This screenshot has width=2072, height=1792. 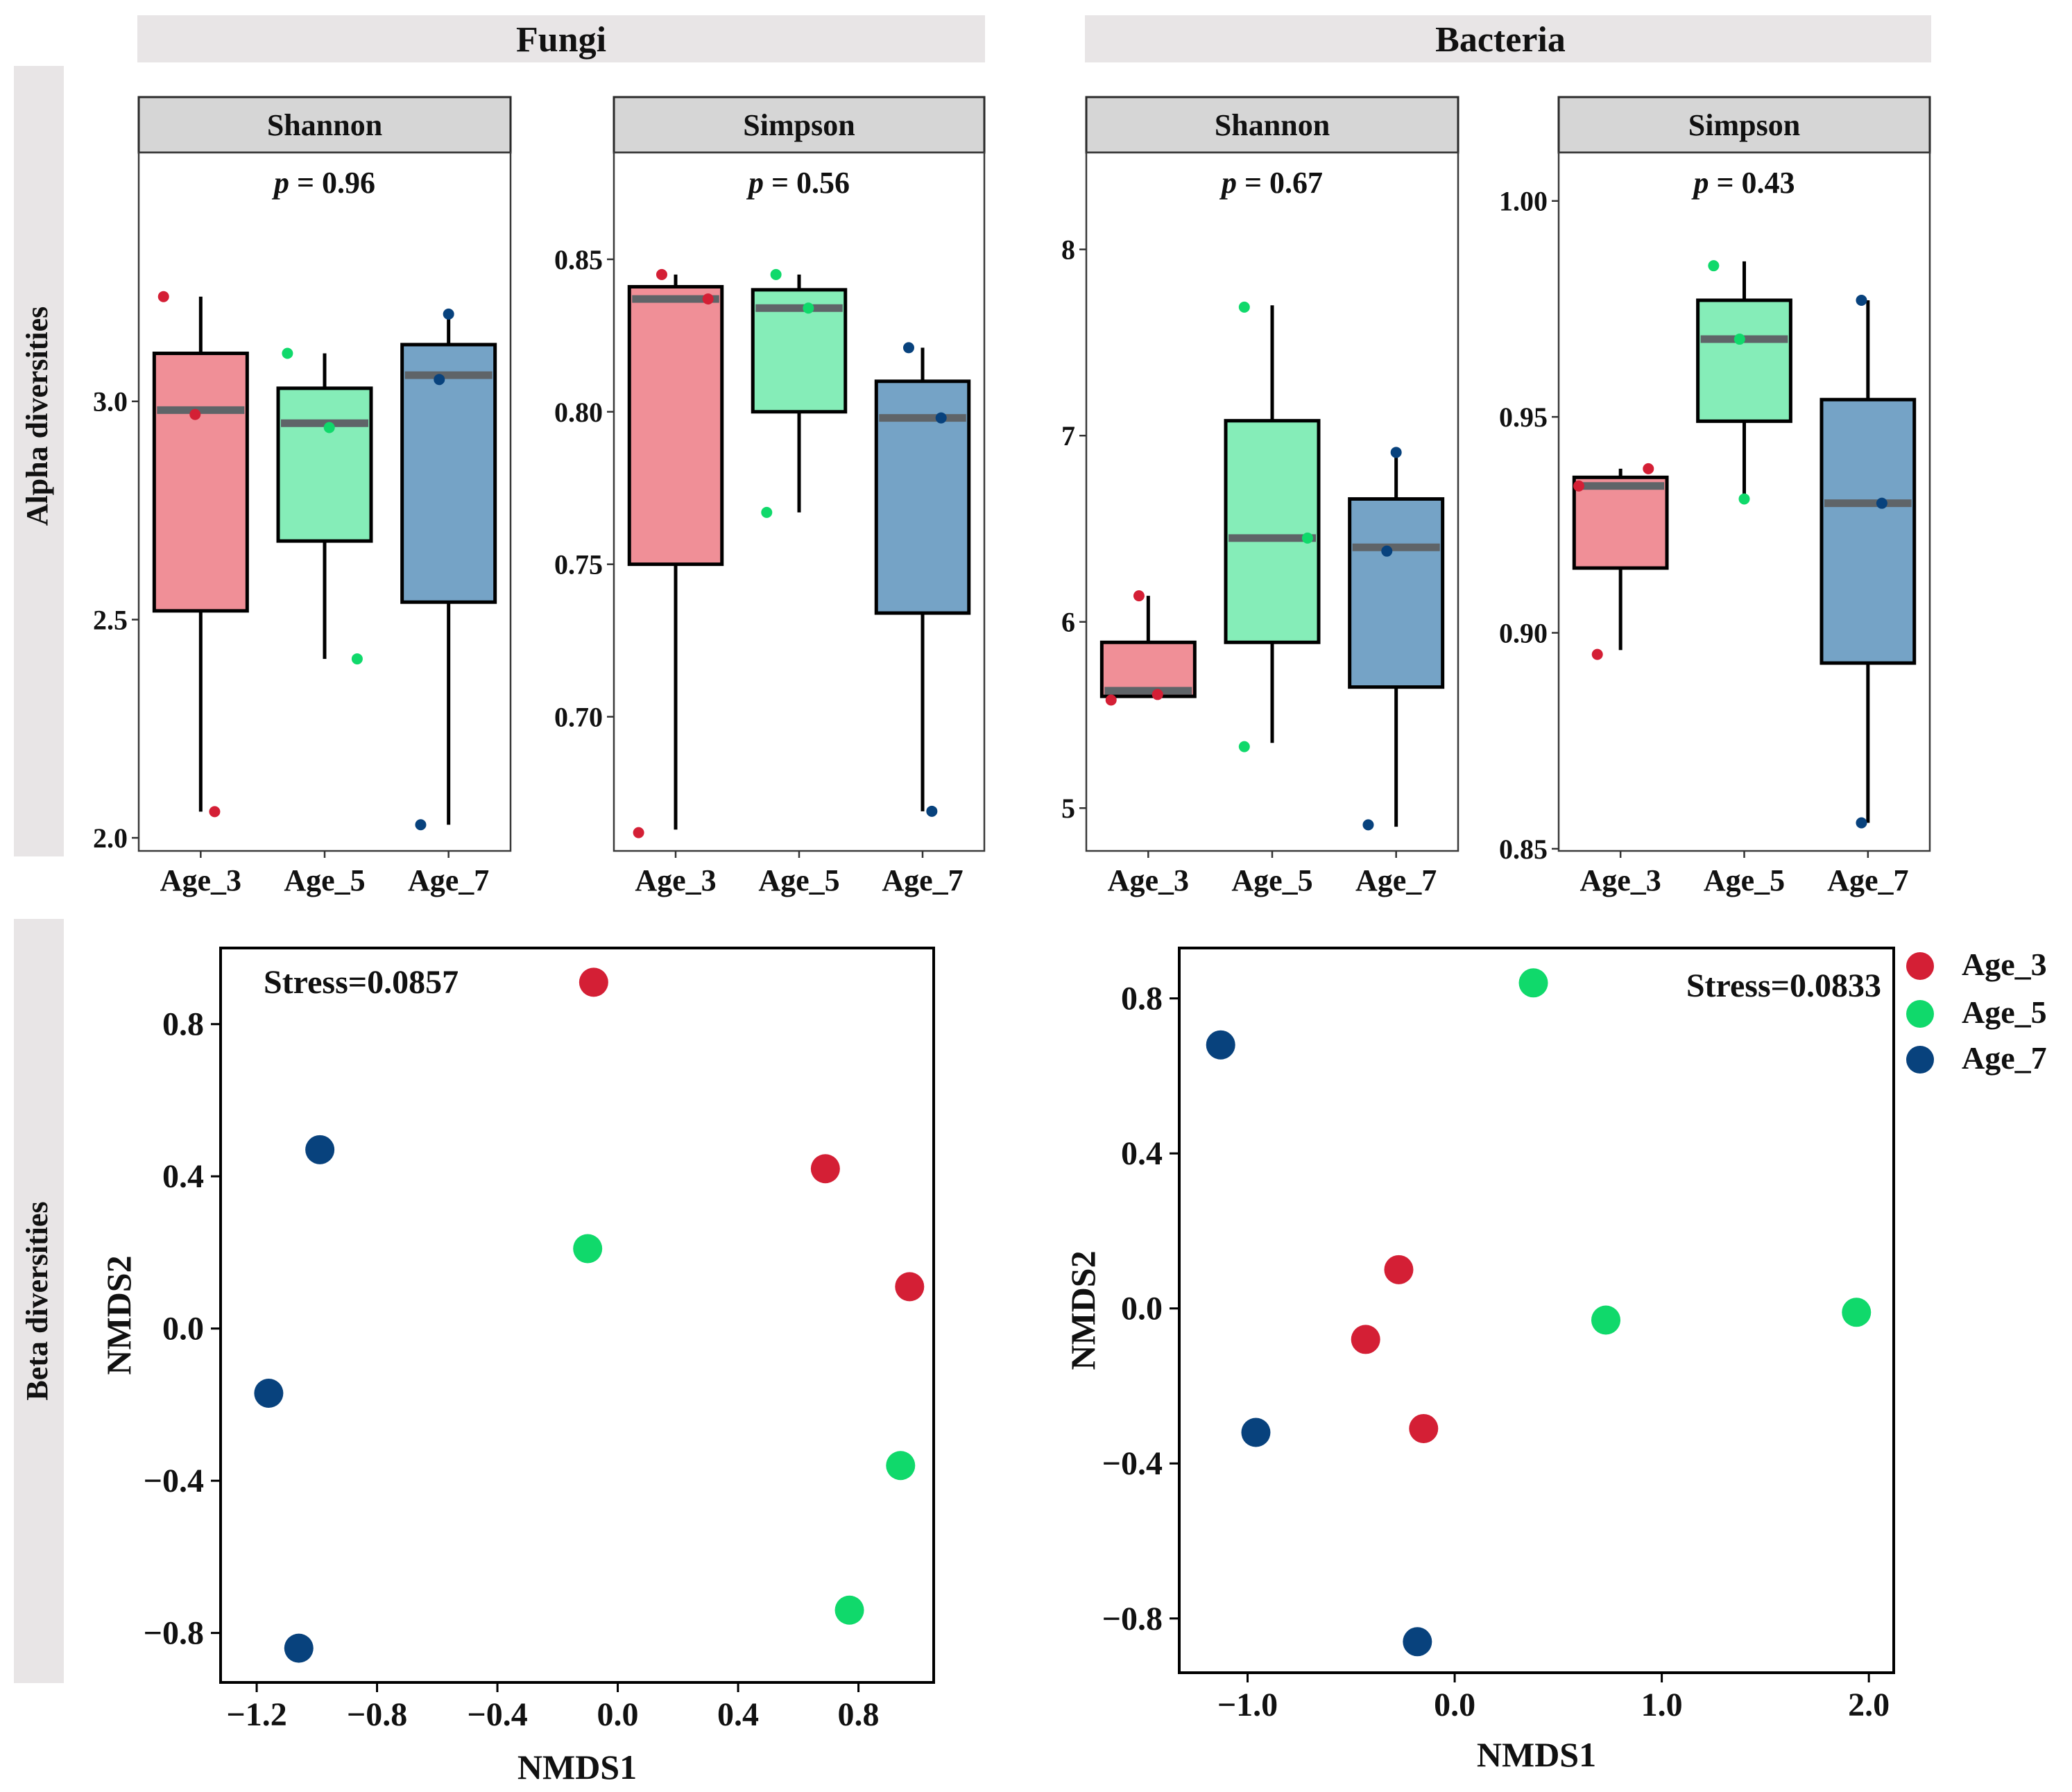 I want to click on fungi-strip-label: Fungi, so click(x=561, y=40).